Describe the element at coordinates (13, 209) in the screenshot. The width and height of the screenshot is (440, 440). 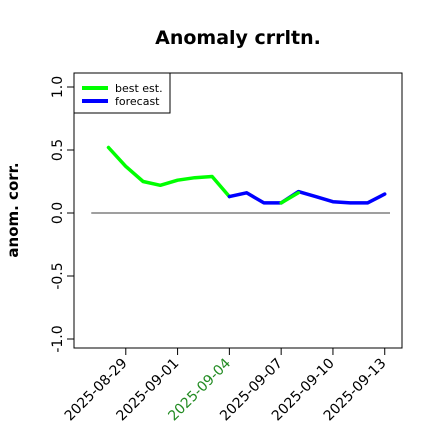
I see `y-axis-label: anom. corr.` at that location.